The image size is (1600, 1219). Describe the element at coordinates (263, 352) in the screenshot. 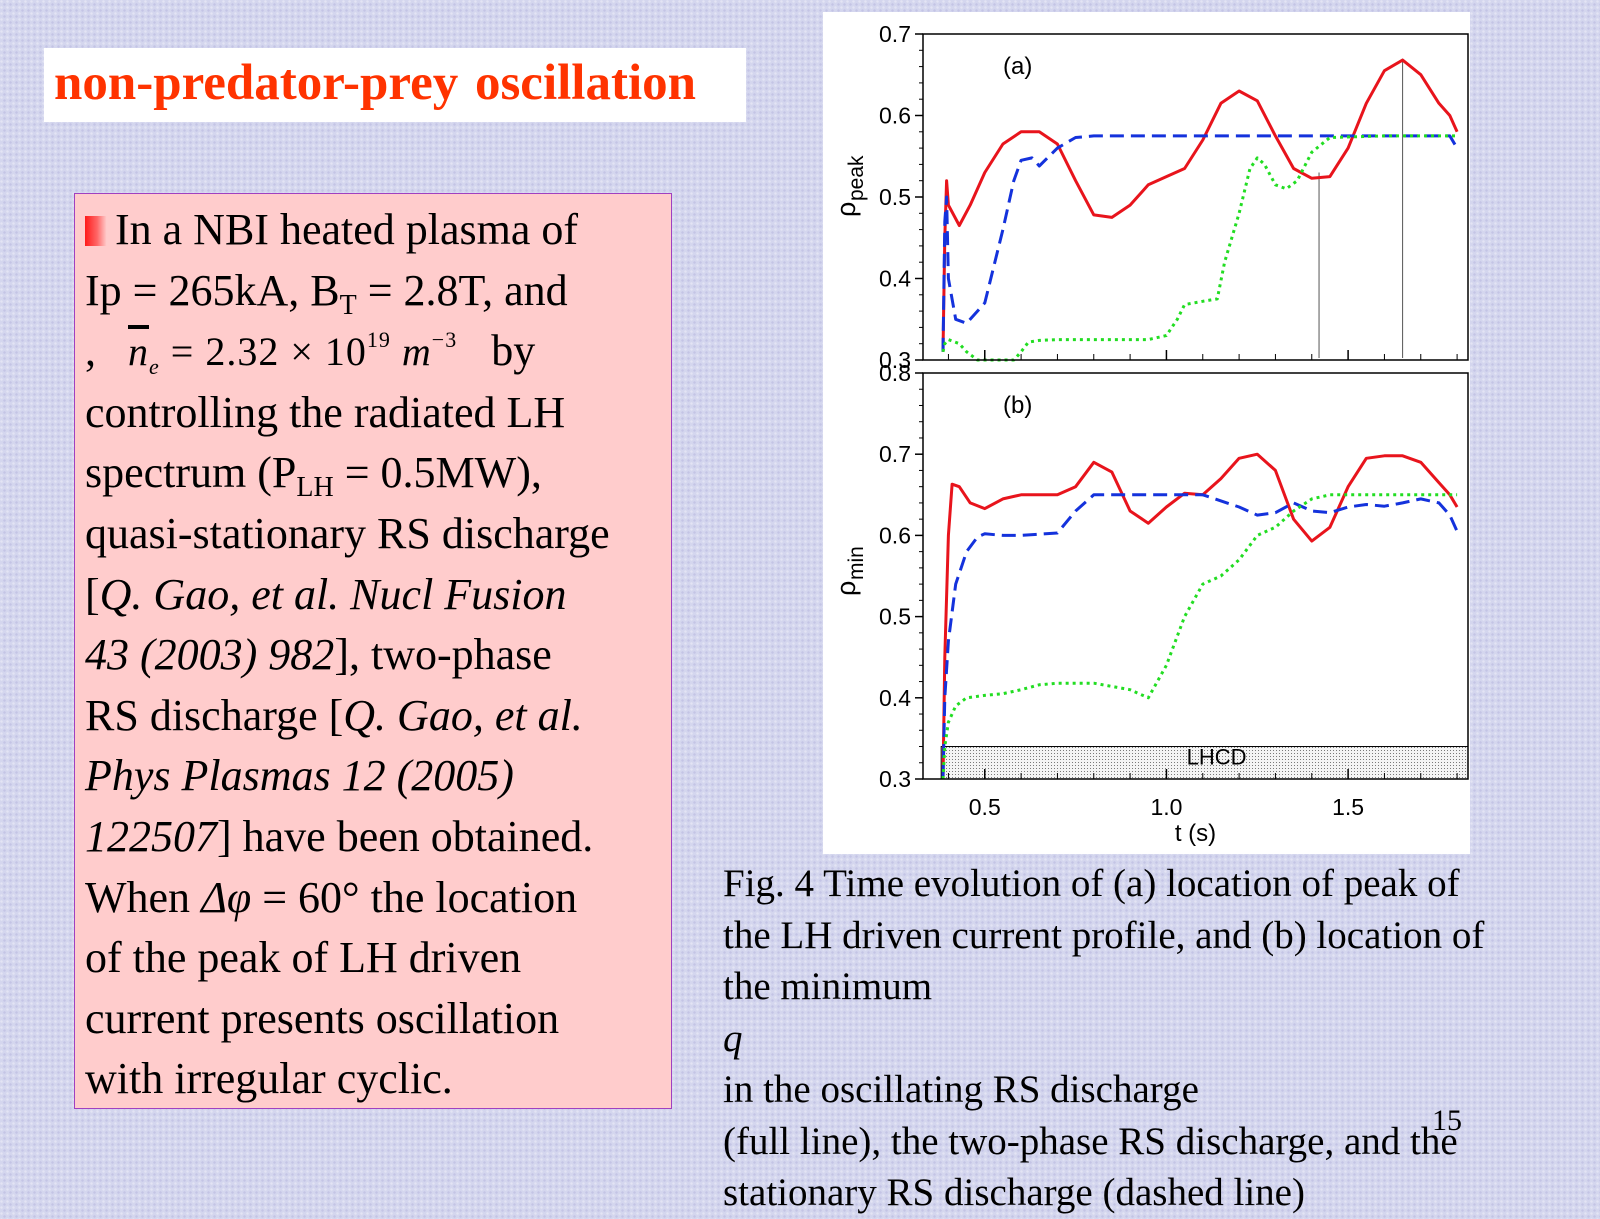

I see `formula-value: = 2.32 × 10` at that location.